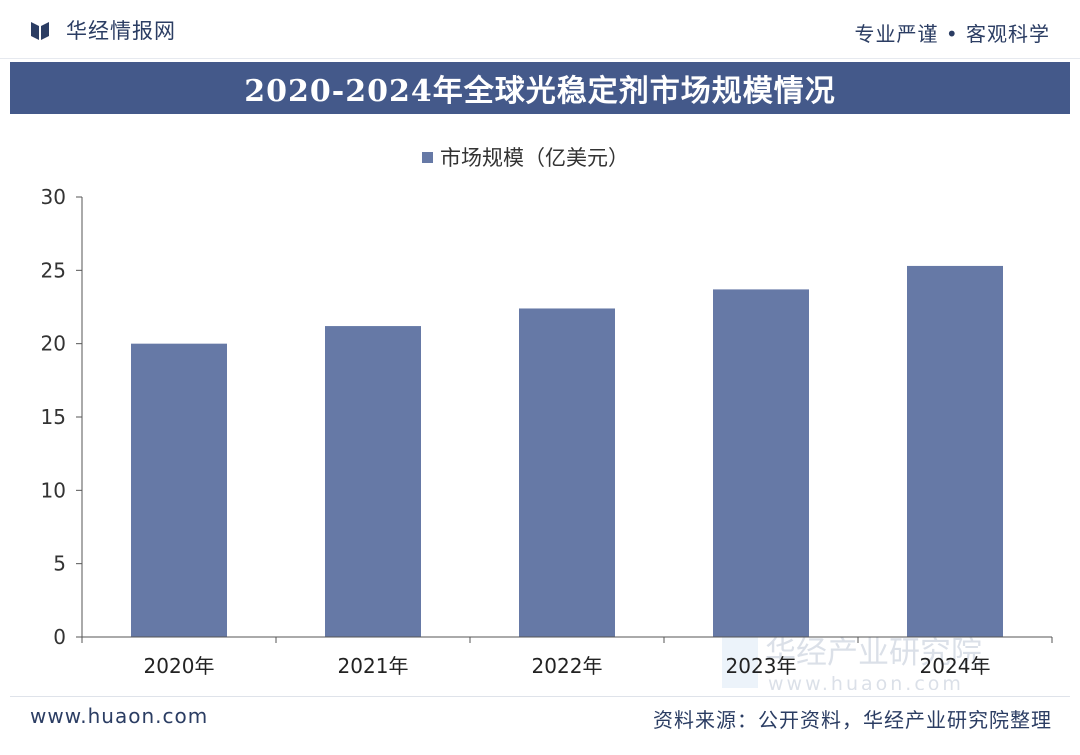 The width and height of the screenshot is (1080, 755). I want to click on y-tick-label: 5, so click(59, 564).